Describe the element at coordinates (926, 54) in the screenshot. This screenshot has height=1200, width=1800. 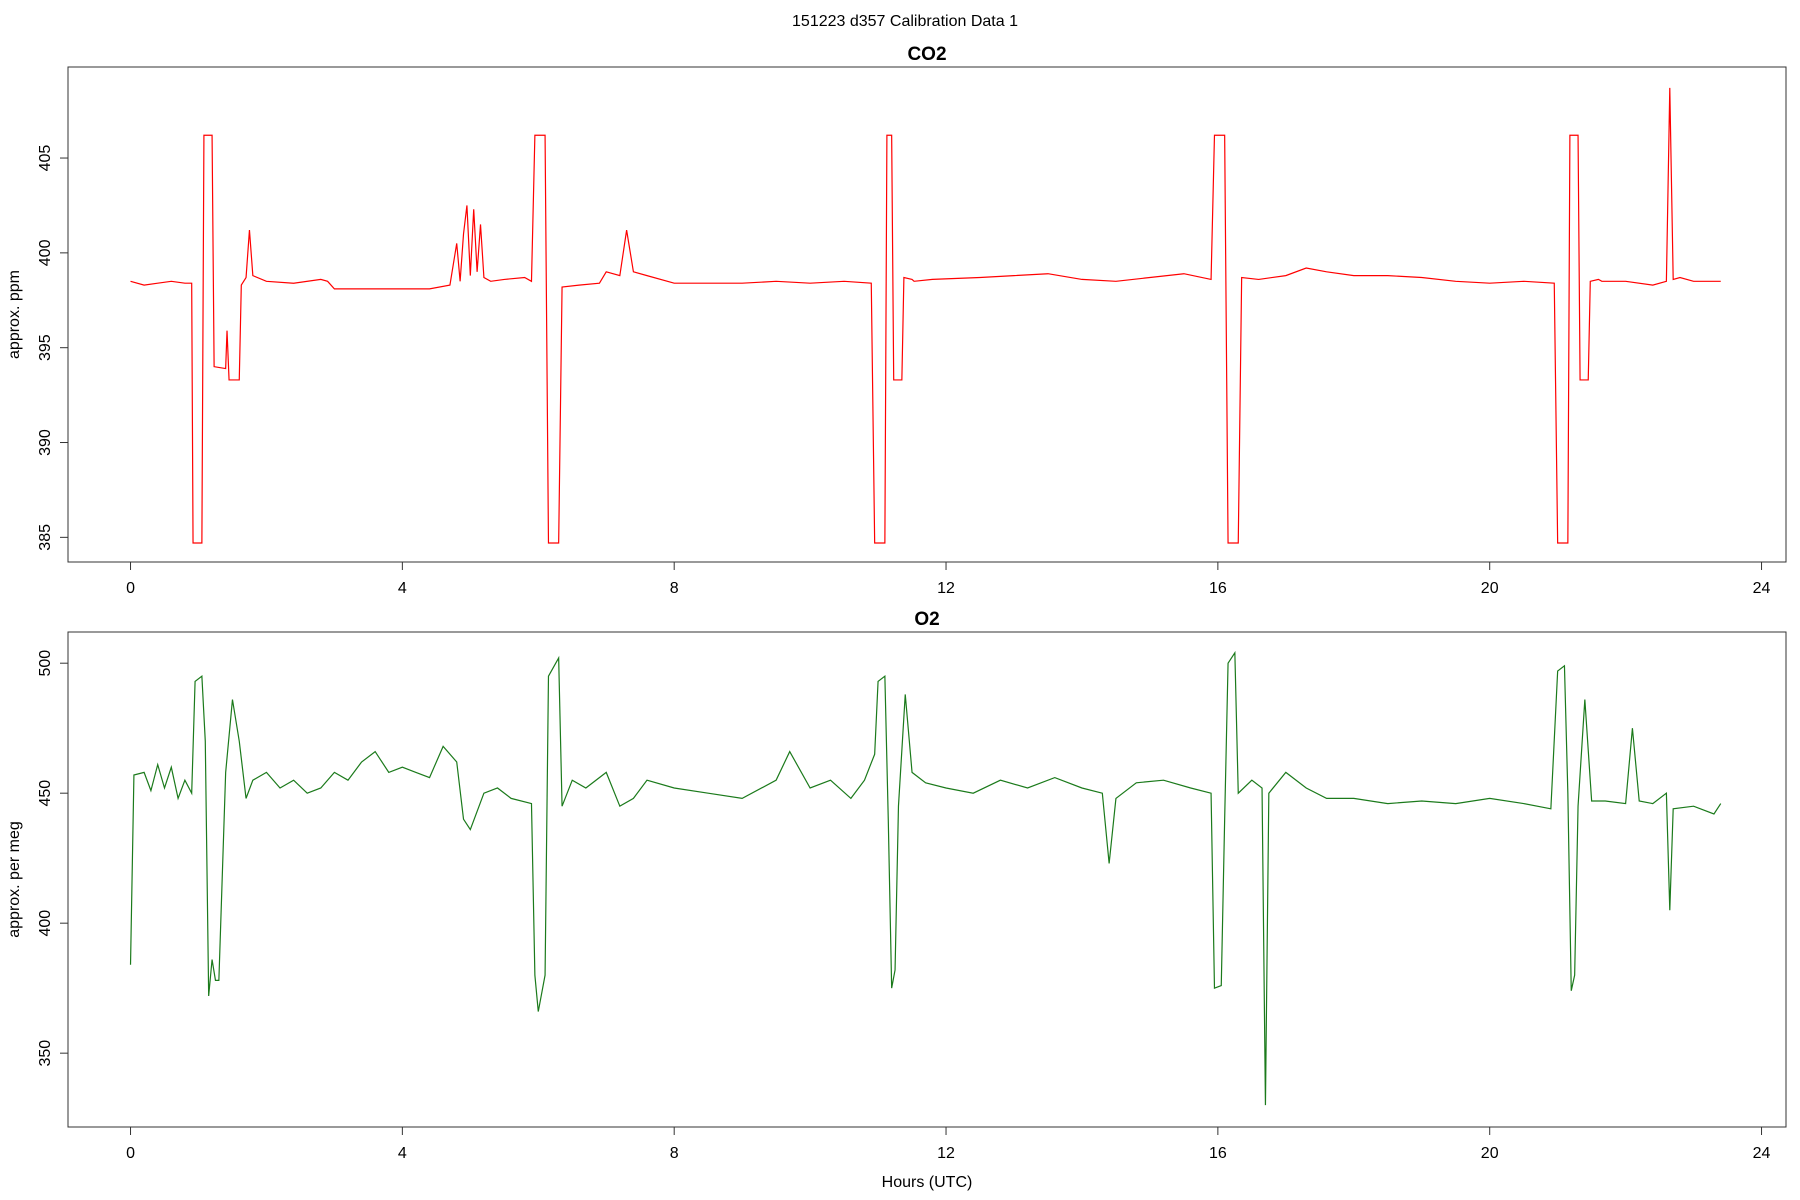
I see `panel-title: CO2` at that location.